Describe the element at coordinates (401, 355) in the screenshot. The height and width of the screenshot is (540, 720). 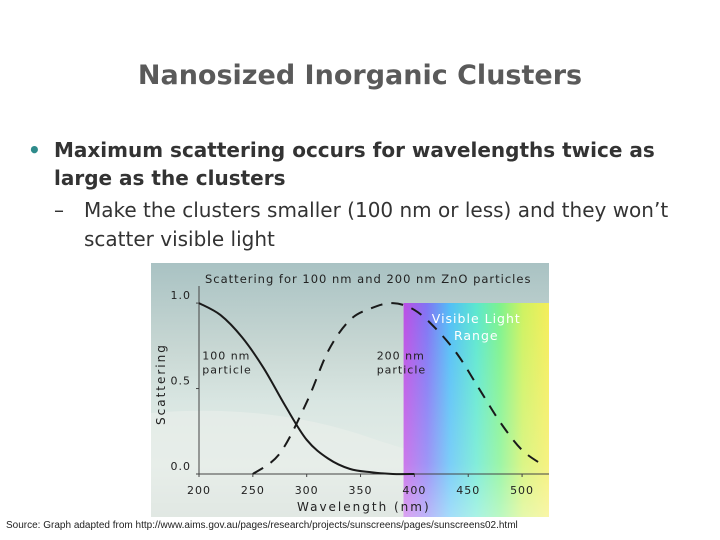
I see `series-label: 200 nm` at that location.